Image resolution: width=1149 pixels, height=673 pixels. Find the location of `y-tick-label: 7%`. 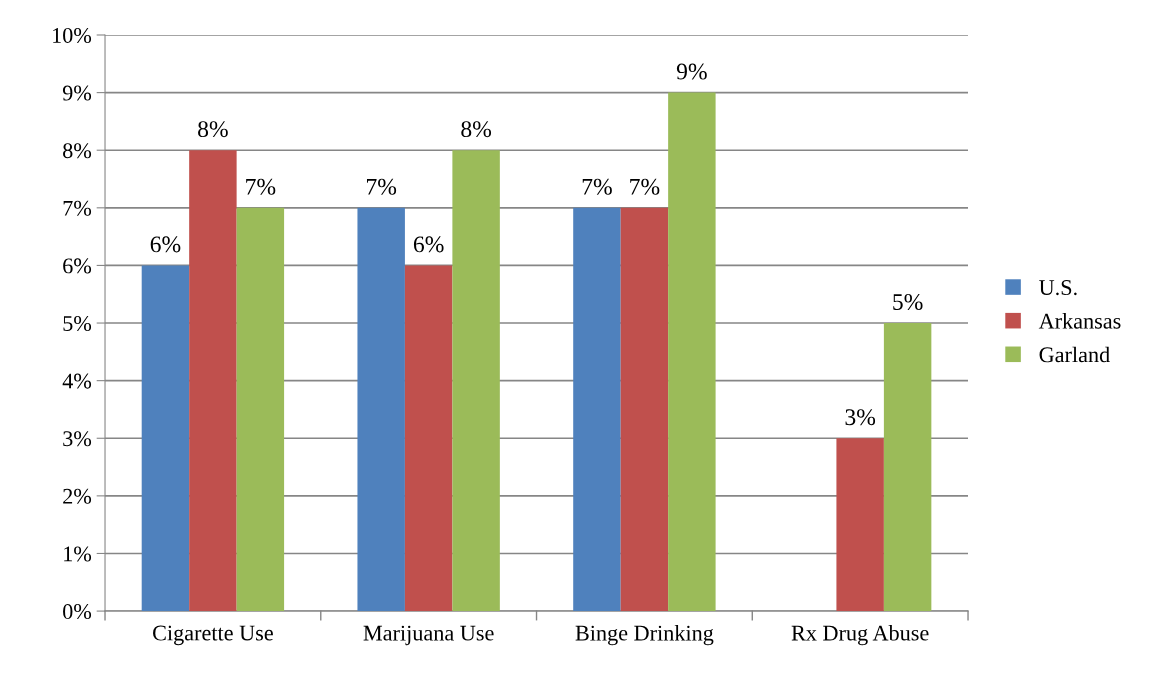

y-tick-label: 7% is located at coordinates (77, 208).